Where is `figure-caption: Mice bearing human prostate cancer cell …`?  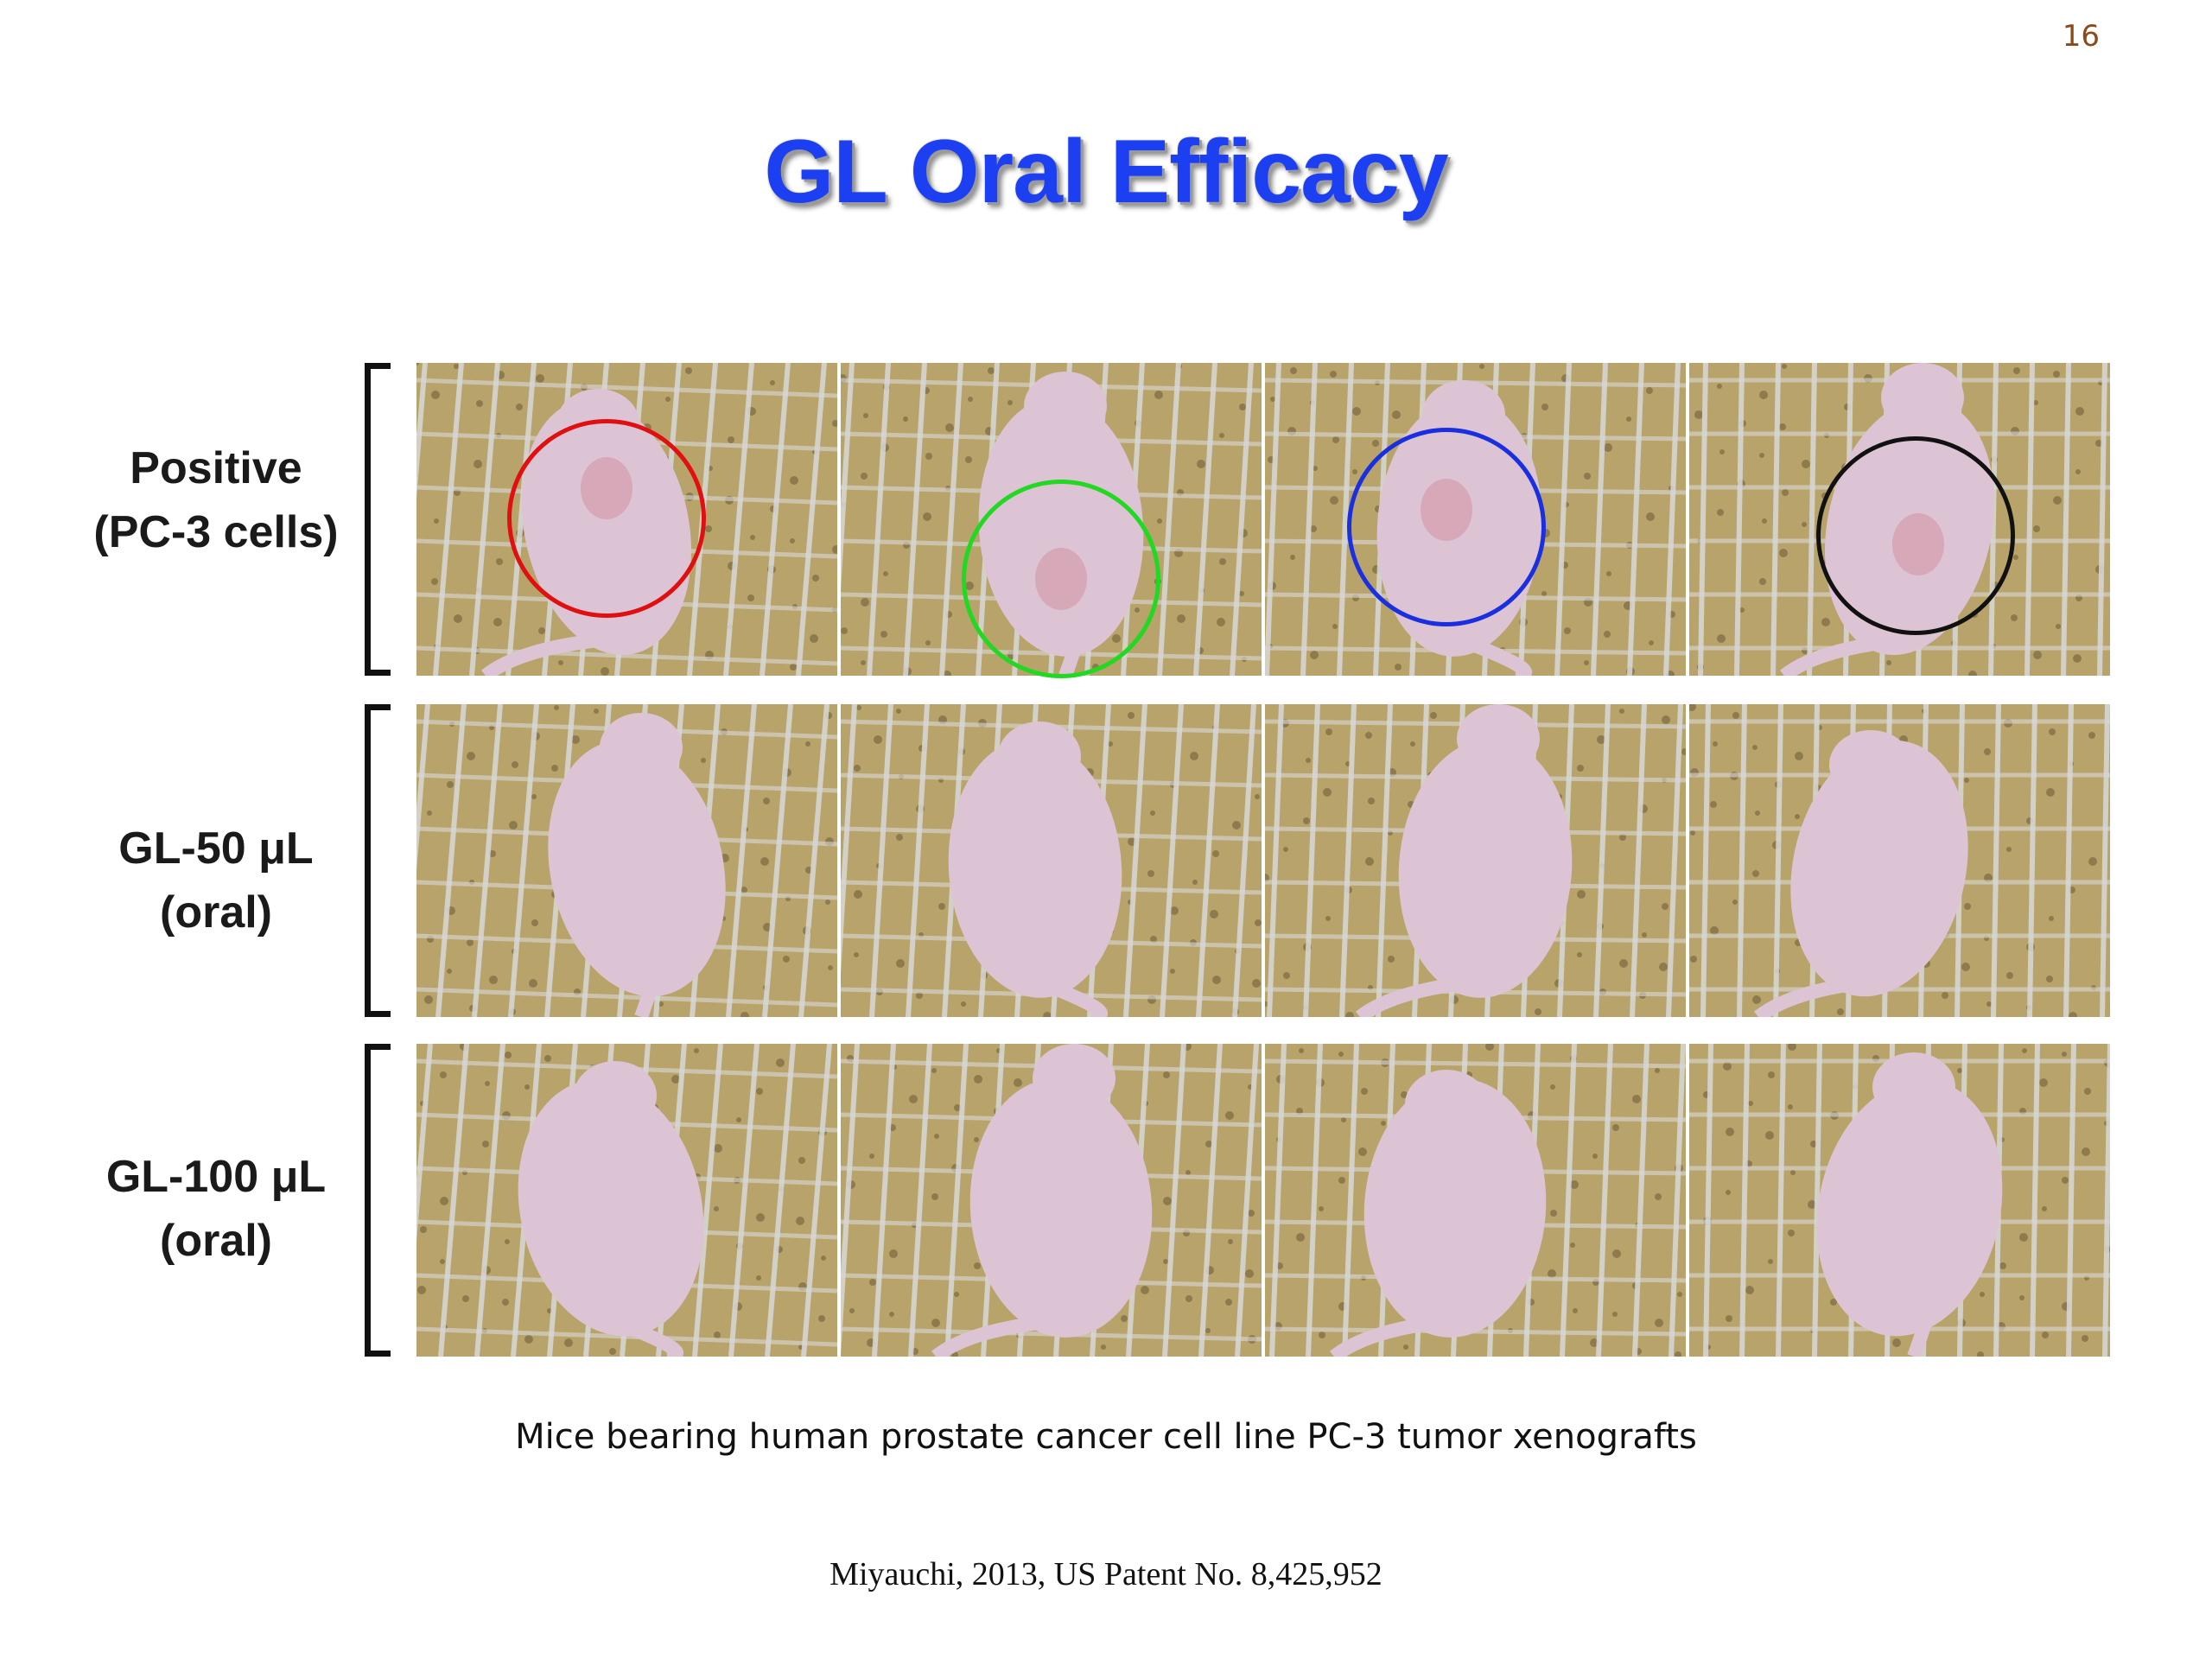 figure-caption: Mice bearing human prostate cancer cell … is located at coordinates (1106, 1437).